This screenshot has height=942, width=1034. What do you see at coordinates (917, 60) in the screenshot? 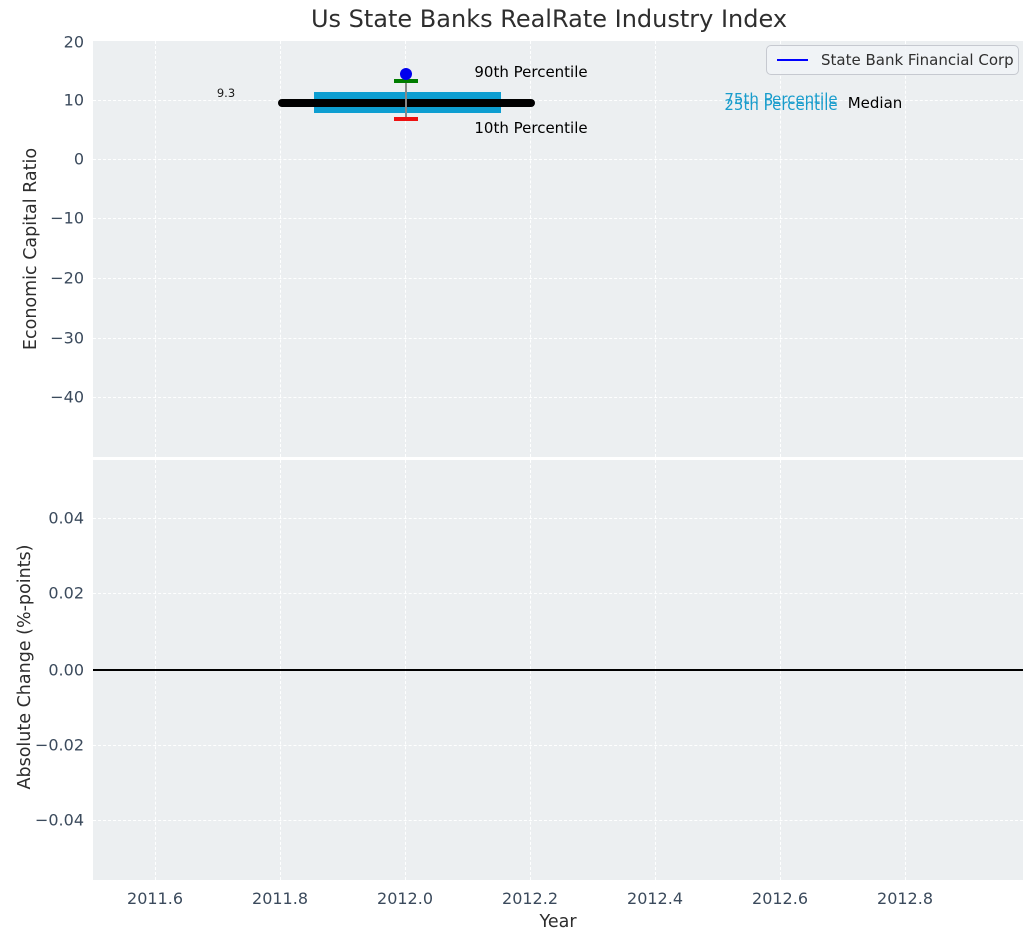
I see `legend-label: State Bank Financial Corp` at bounding box center [917, 60].